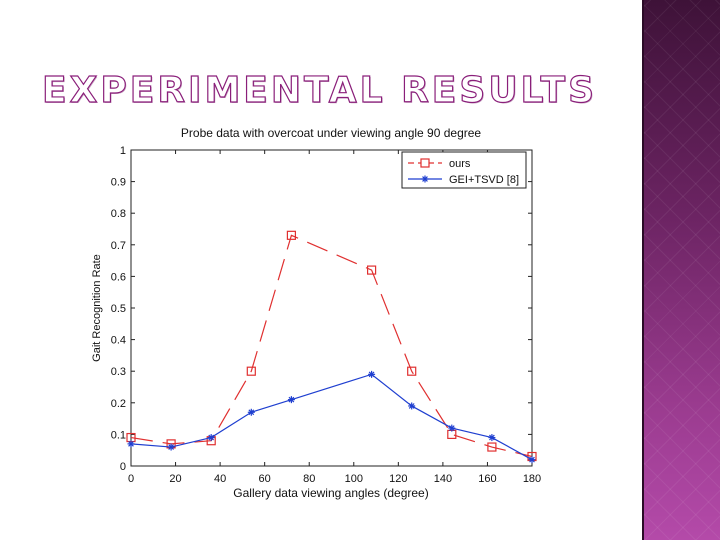 Image resolution: width=720 pixels, height=540 pixels. Describe the element at coordinates (443, 479) in the screenshot. I see `x-tick-label: 140` at that location.